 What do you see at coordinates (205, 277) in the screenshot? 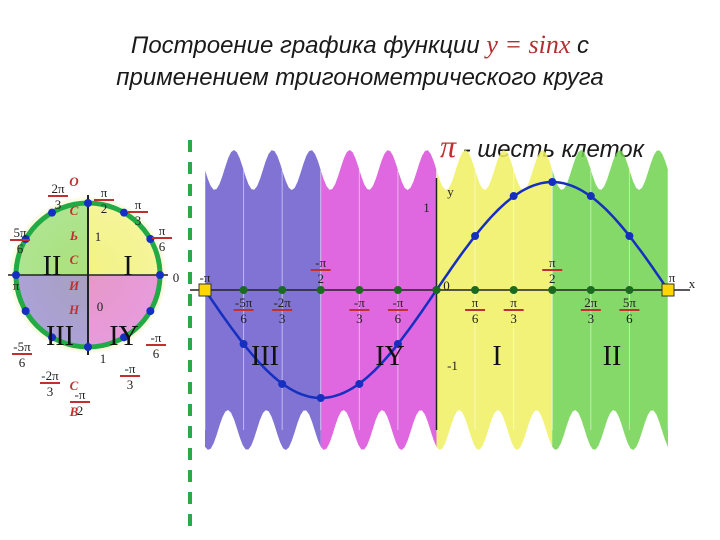
I see `x-tick-0: -π` at bounding box center [205, 277].